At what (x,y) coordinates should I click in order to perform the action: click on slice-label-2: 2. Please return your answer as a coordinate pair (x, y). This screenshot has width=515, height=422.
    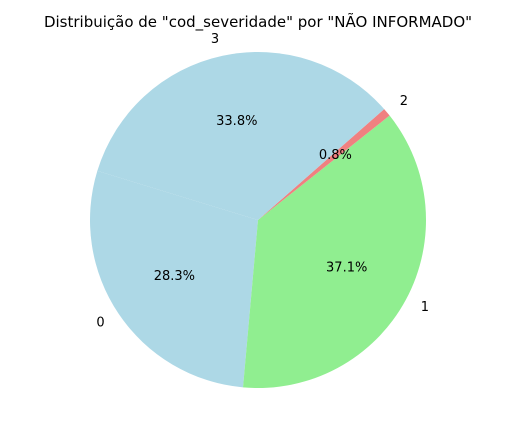
    Looking at the image, I should click on (404, 101).